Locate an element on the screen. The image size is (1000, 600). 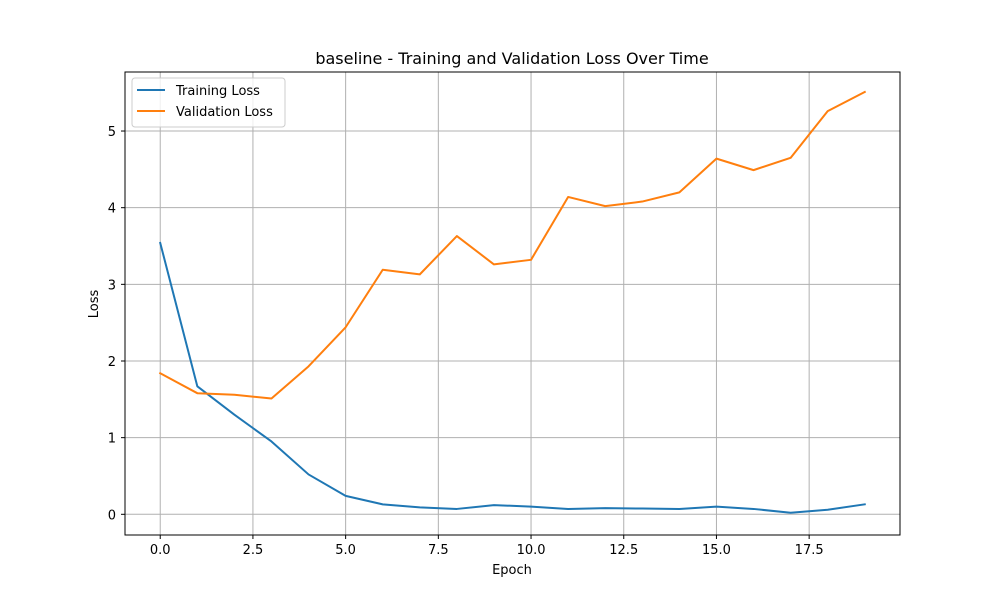
x-tick-label: 15.0 is located at coordinates (716, 550).